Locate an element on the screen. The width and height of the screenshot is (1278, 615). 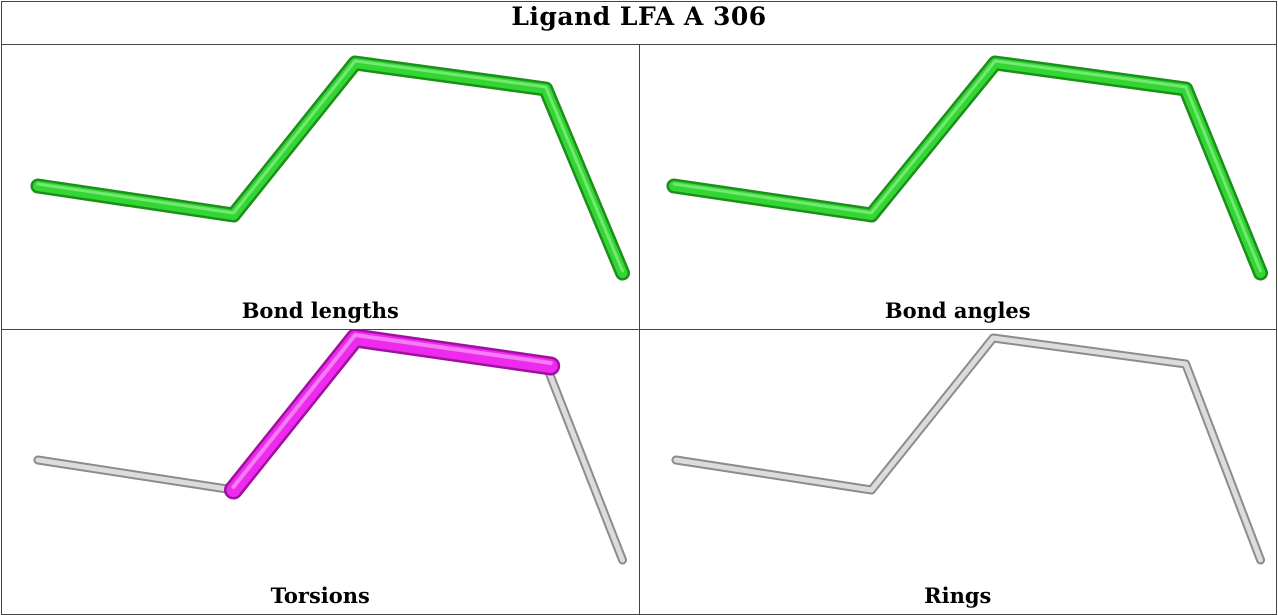
figure-title: Ligand LFA A 306 is located at coordinates (639, 23).